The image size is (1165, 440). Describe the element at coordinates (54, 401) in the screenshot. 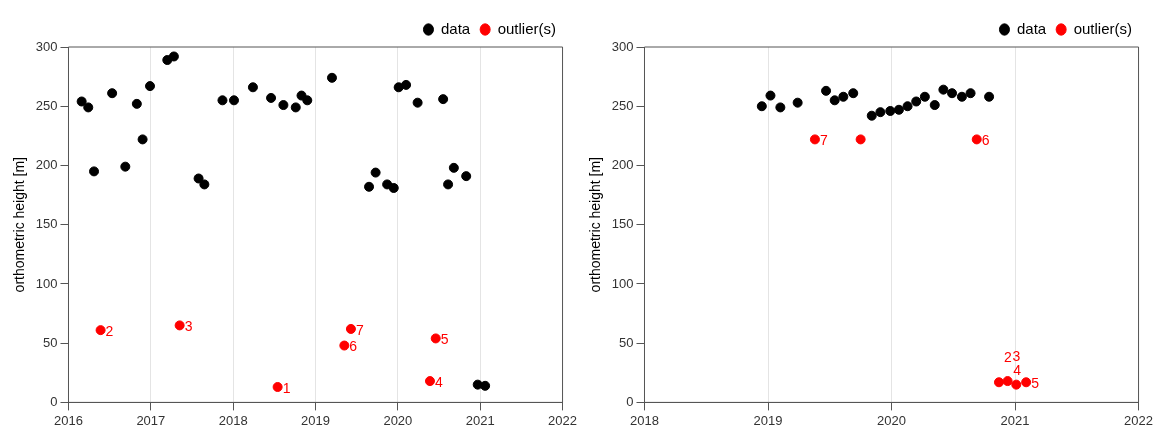

I see `y-tick-label: 0` at that location.